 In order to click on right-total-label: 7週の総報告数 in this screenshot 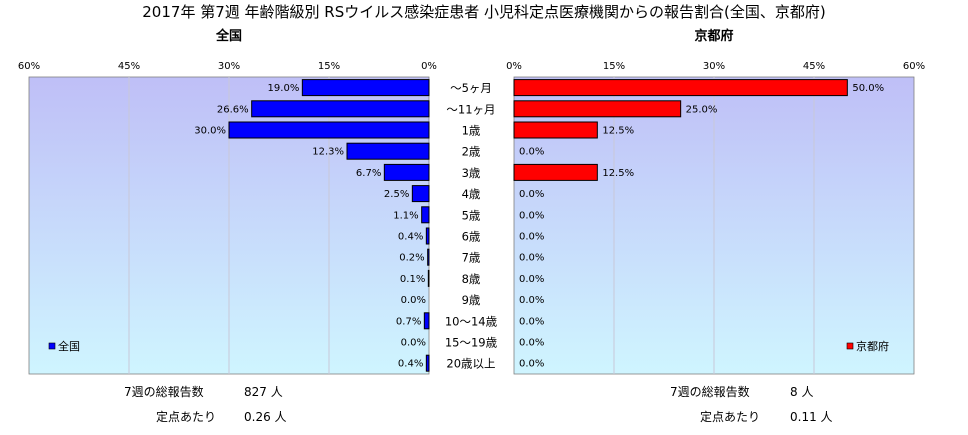, I will do `click(710, 391)`.